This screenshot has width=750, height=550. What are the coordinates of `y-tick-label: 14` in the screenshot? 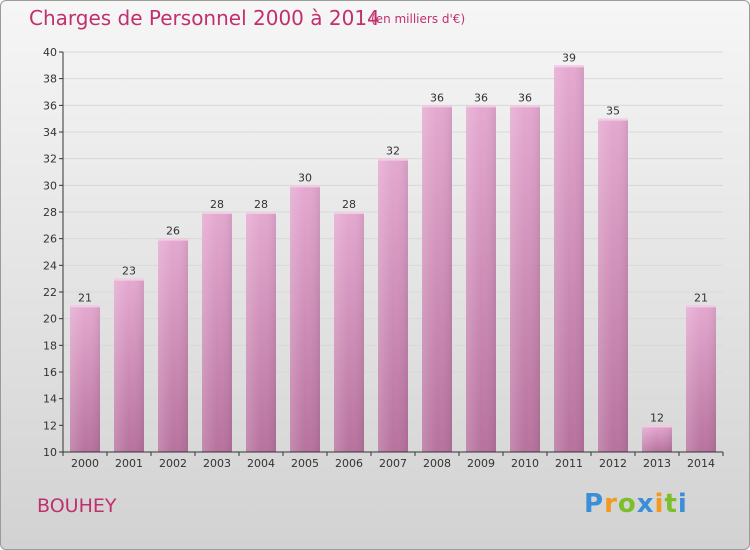 It's located at (50, 399).